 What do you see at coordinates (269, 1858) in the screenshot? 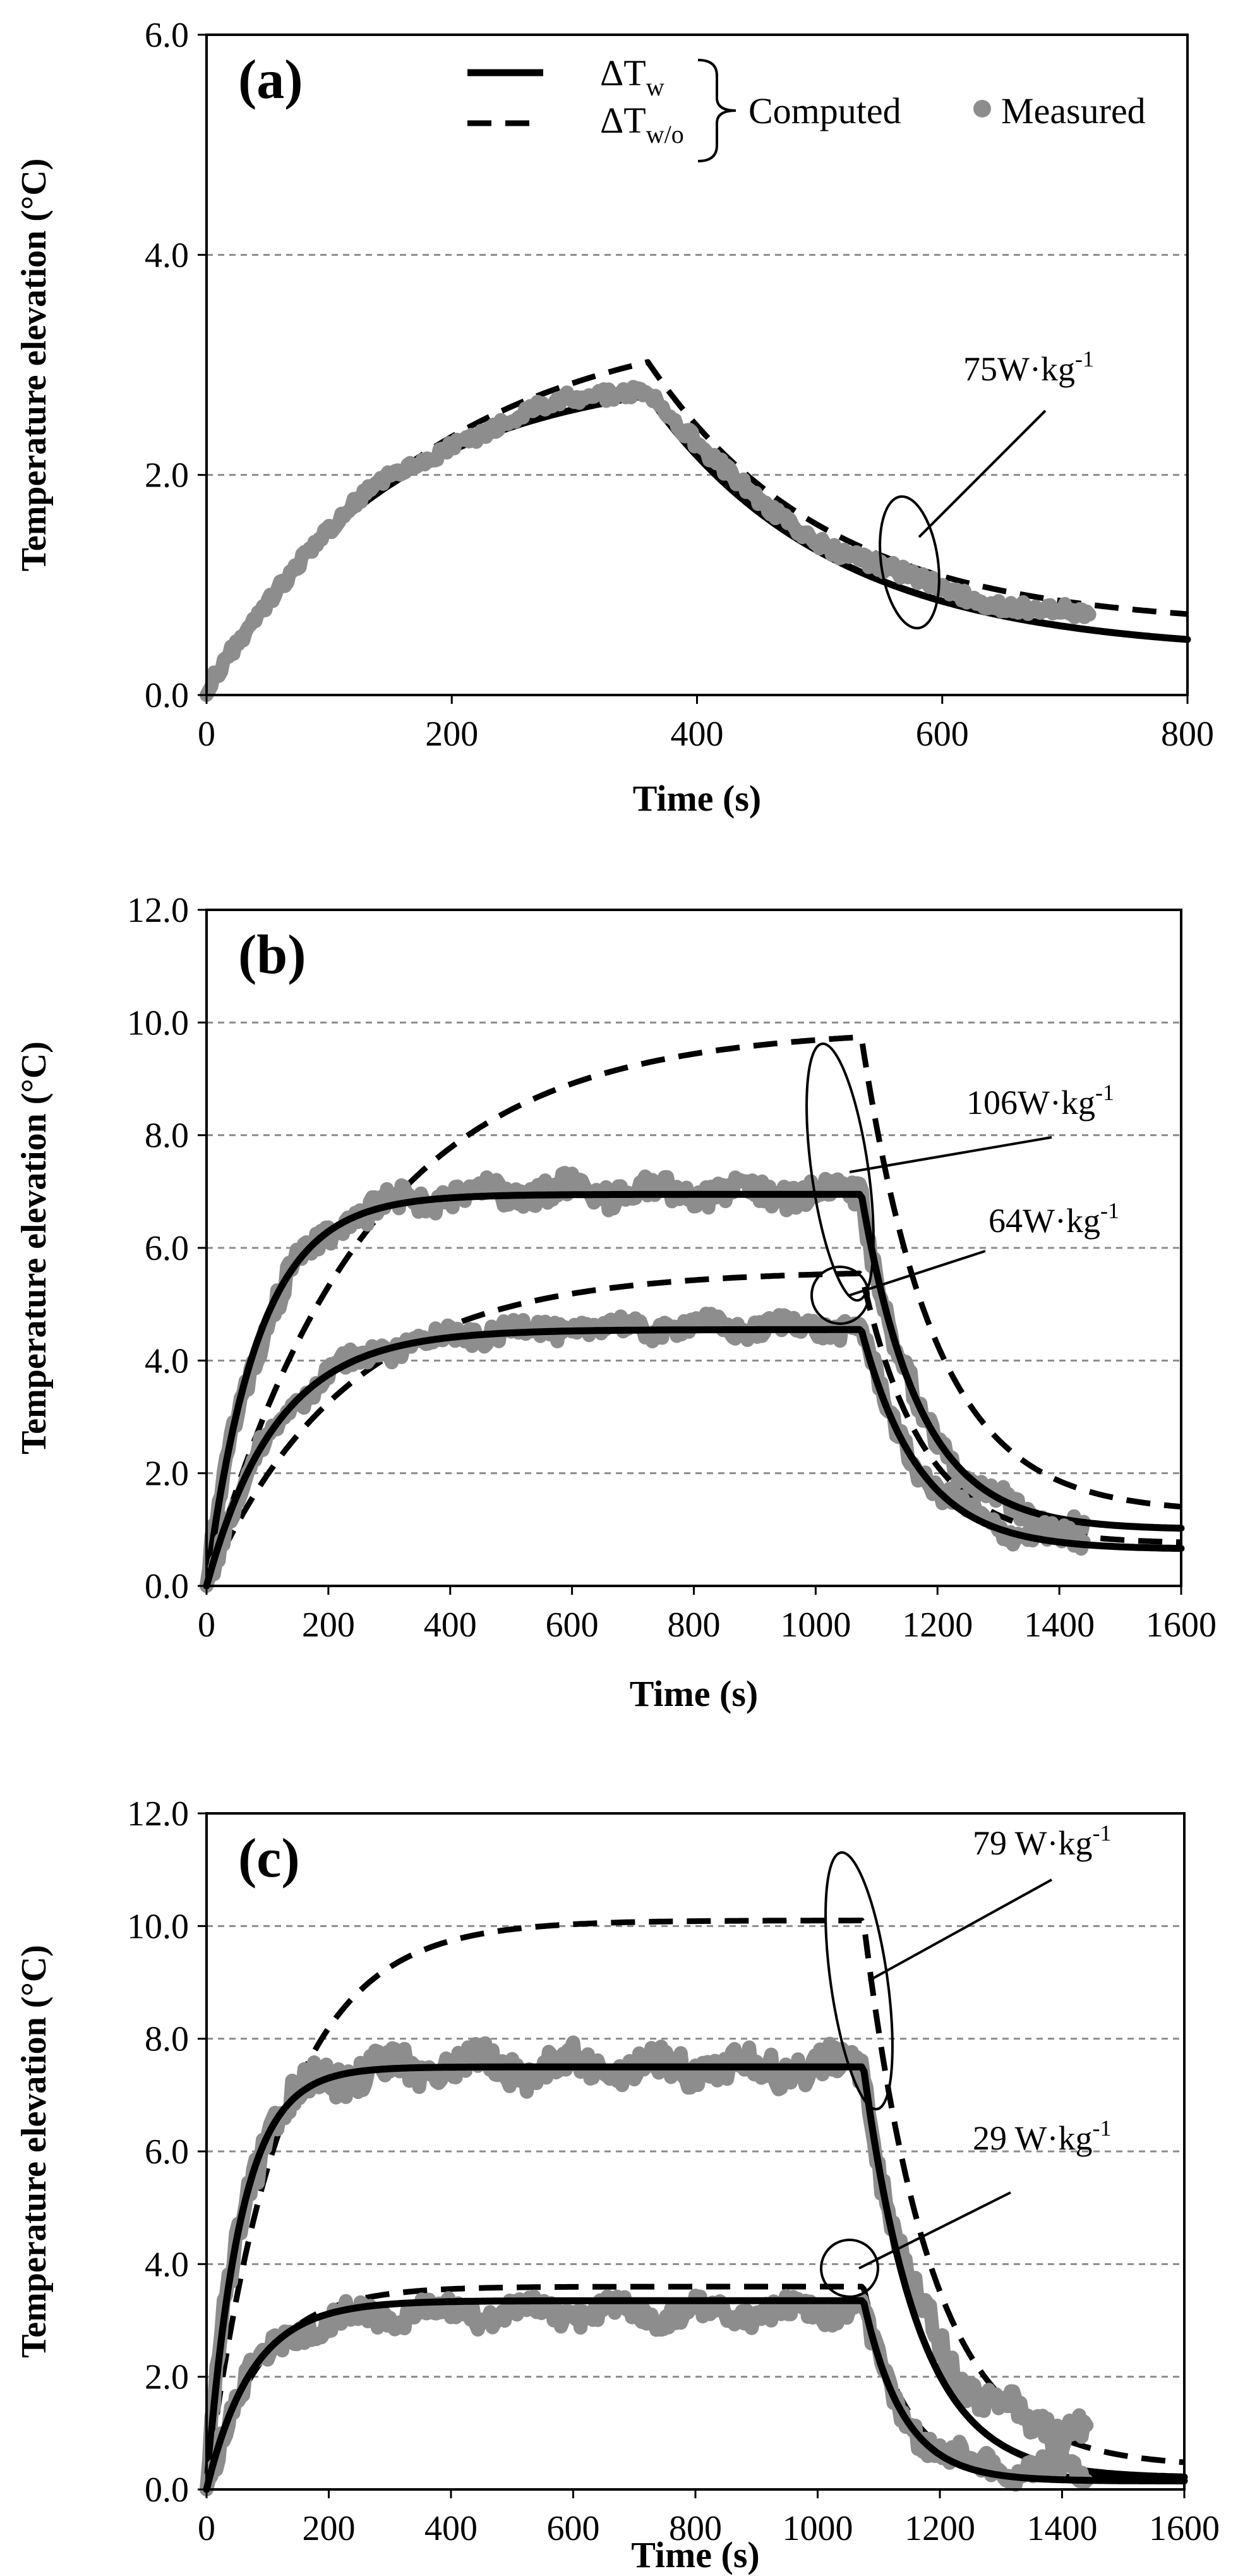
I see `panel-label: (c)` at bounding box center [269, 1858].